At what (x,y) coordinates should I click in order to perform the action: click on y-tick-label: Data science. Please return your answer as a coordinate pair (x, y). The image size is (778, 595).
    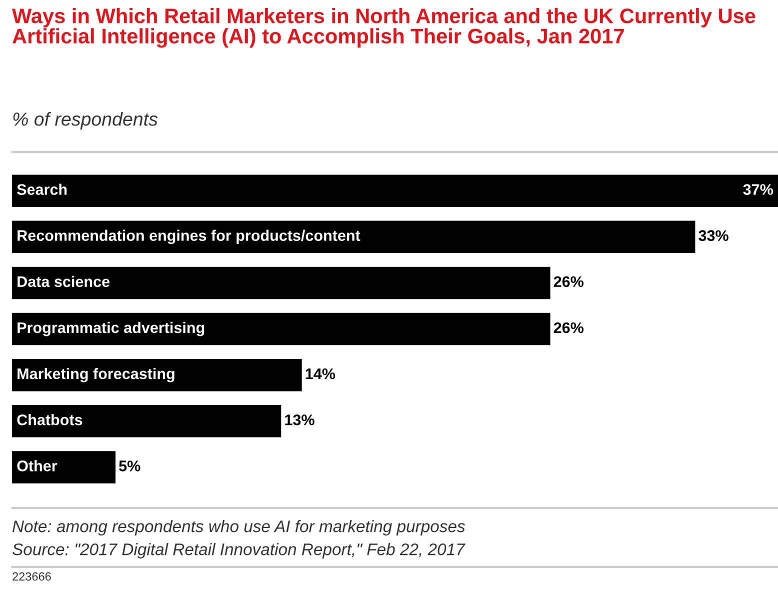
    Looking at the image, I should click on (64, 282).